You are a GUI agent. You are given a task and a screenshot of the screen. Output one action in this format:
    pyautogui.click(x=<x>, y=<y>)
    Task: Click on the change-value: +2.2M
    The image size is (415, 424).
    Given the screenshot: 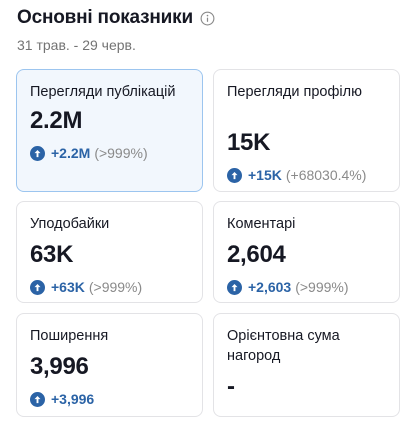 What is the action you would take?
    pyautogui.click(x=71, y=153)
    